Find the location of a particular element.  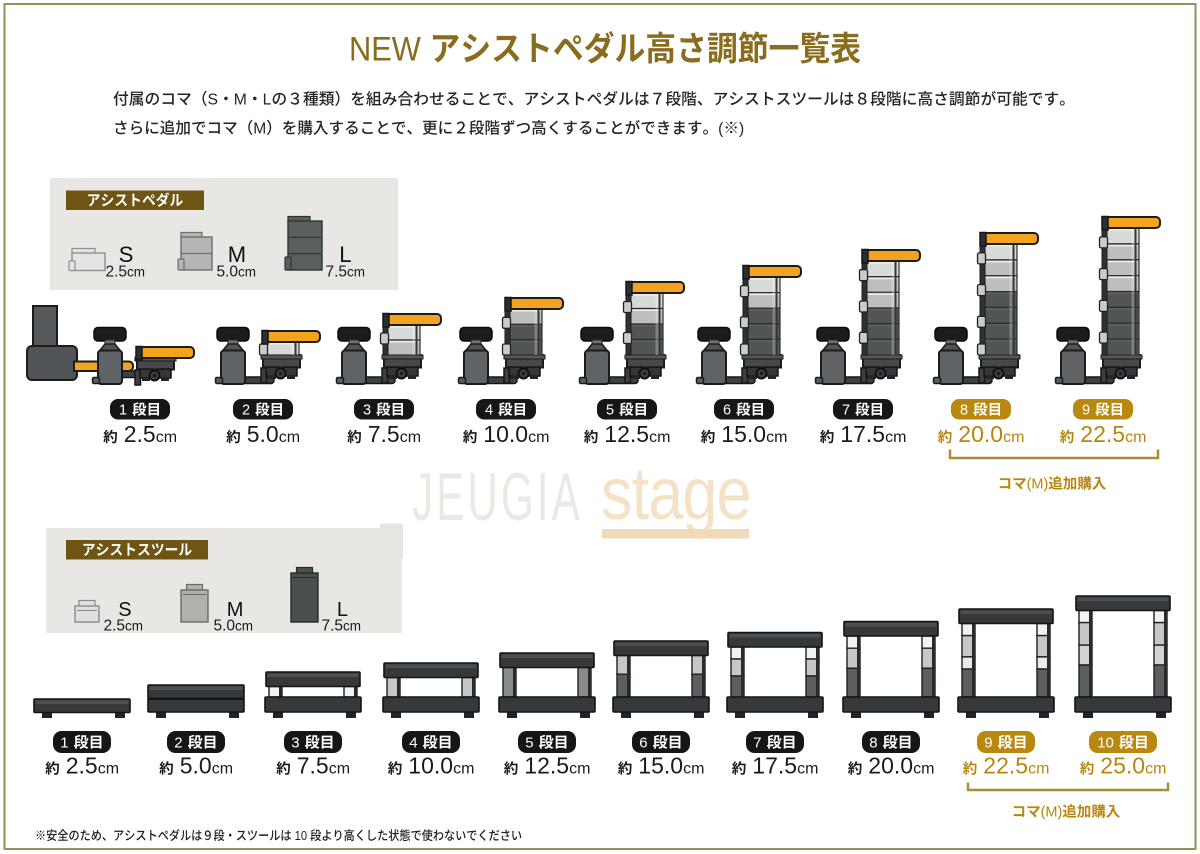

svg-text: JEUGIA is located at coordinates (497, 497).